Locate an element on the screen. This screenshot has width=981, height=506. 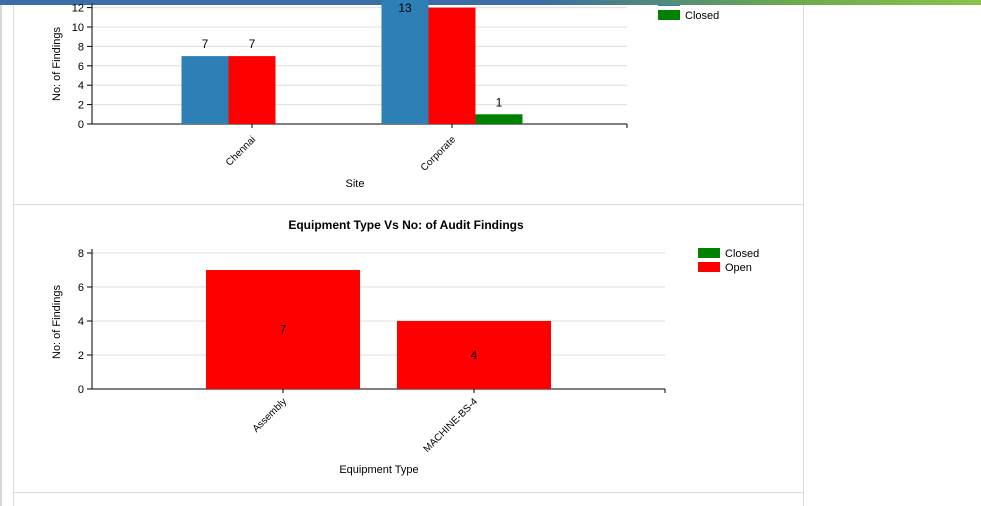
x-category-label: Assembly is located at coordinates (270, 415).